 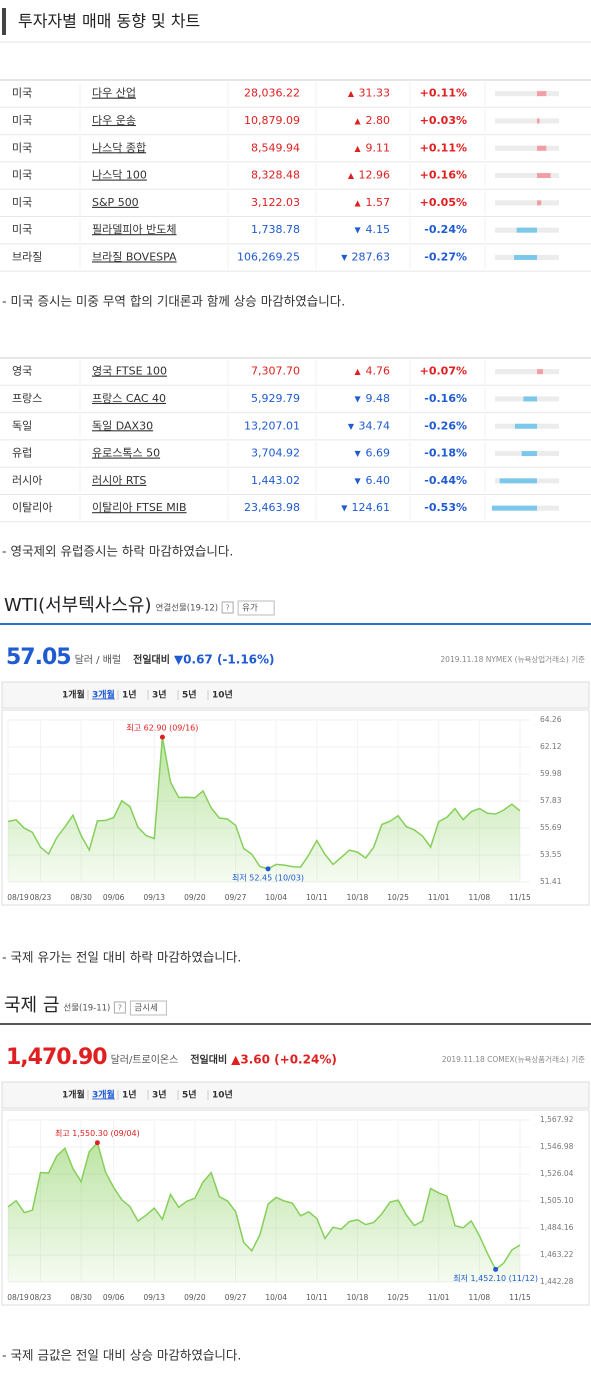 What do you see at coordinates (551, 773) in the screenshot?
I see `y-tick-label: 59.98` at bounding box center [551, 773].